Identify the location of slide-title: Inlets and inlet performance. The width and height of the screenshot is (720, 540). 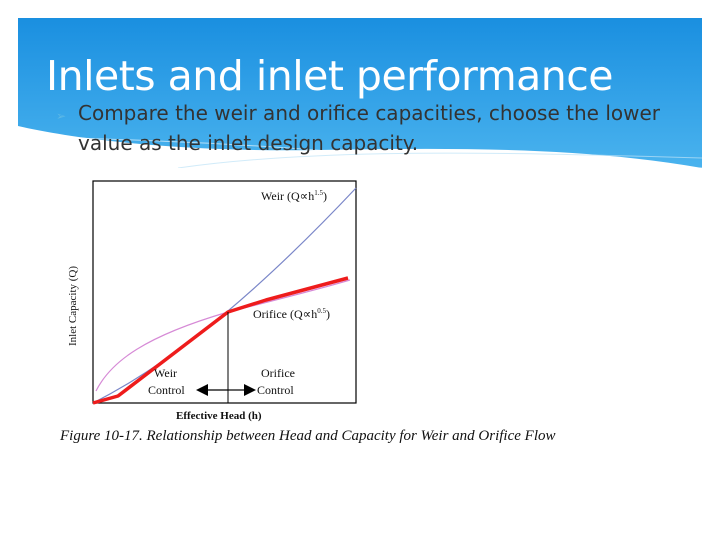
(330, 76).